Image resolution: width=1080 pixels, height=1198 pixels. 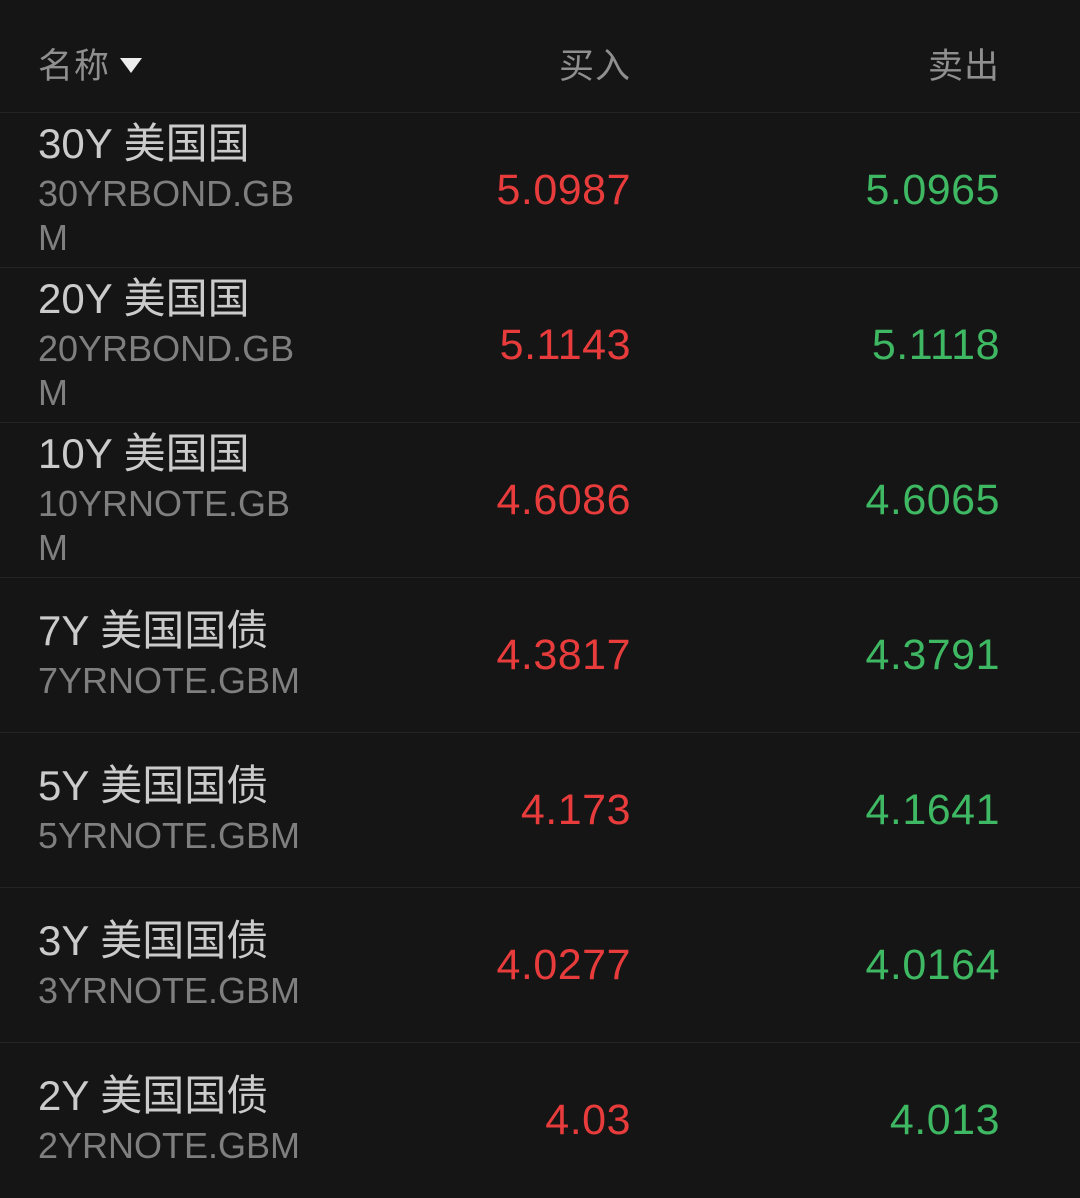 What do you see at coordinates (932, 964) in the screenshot?
I see `sell-price: 4.0164` at bounding box center [932, 964].